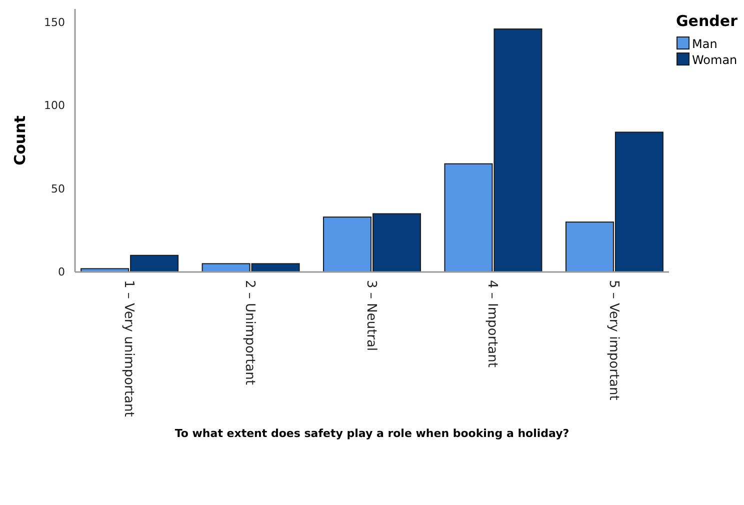 The image size is (744, 505). I want to click on y-axis-title: Count, so click(20, 141).